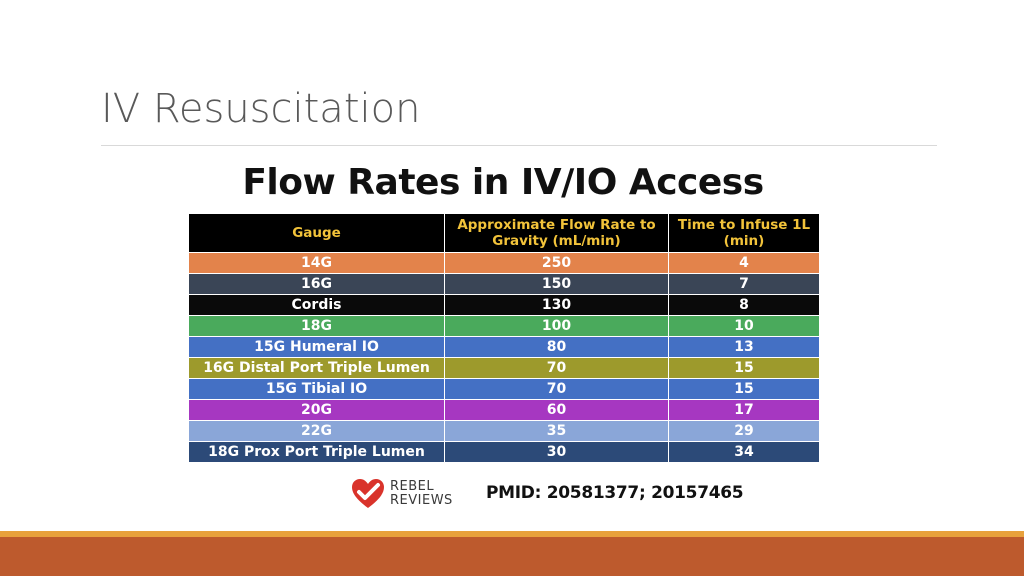 Image resolution: width=1024 pixels, height=576 pixels. What do you see at coordinates (556, 326) in the screenshot?
I see `cell-flow-rate: 100` at bounding box center [556, 326].